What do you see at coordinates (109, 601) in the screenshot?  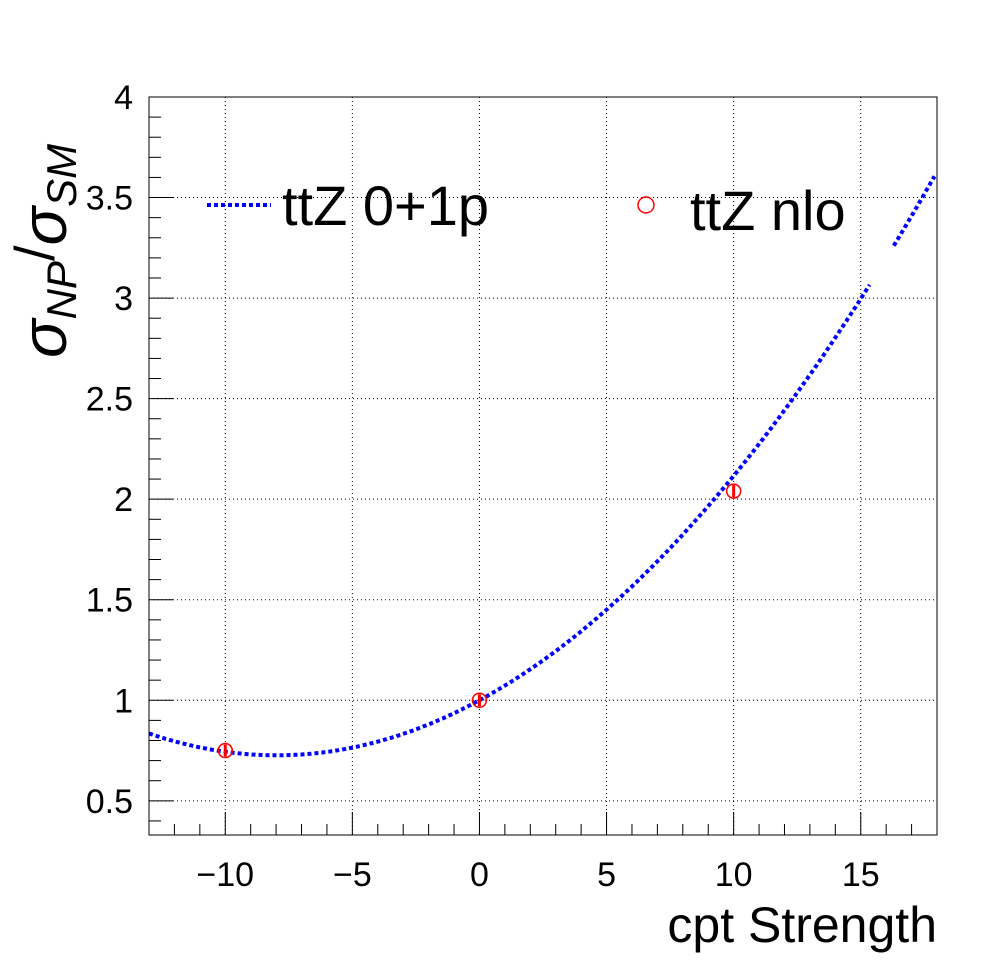 I see `y-tick-label: 1.5` at bounding box center [109, 601].